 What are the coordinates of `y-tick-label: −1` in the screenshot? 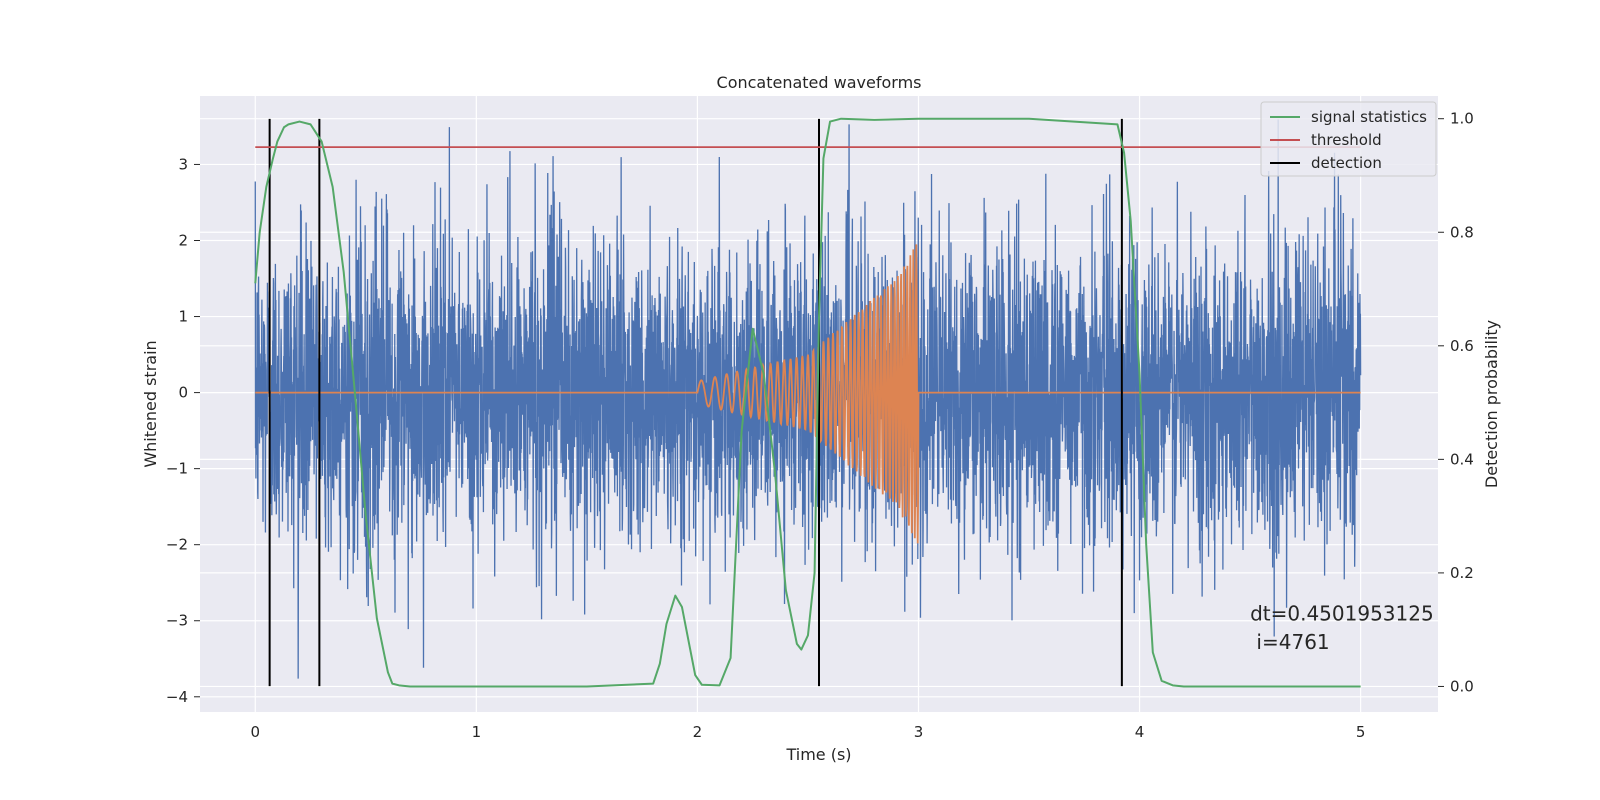 It's located at (177, 469).